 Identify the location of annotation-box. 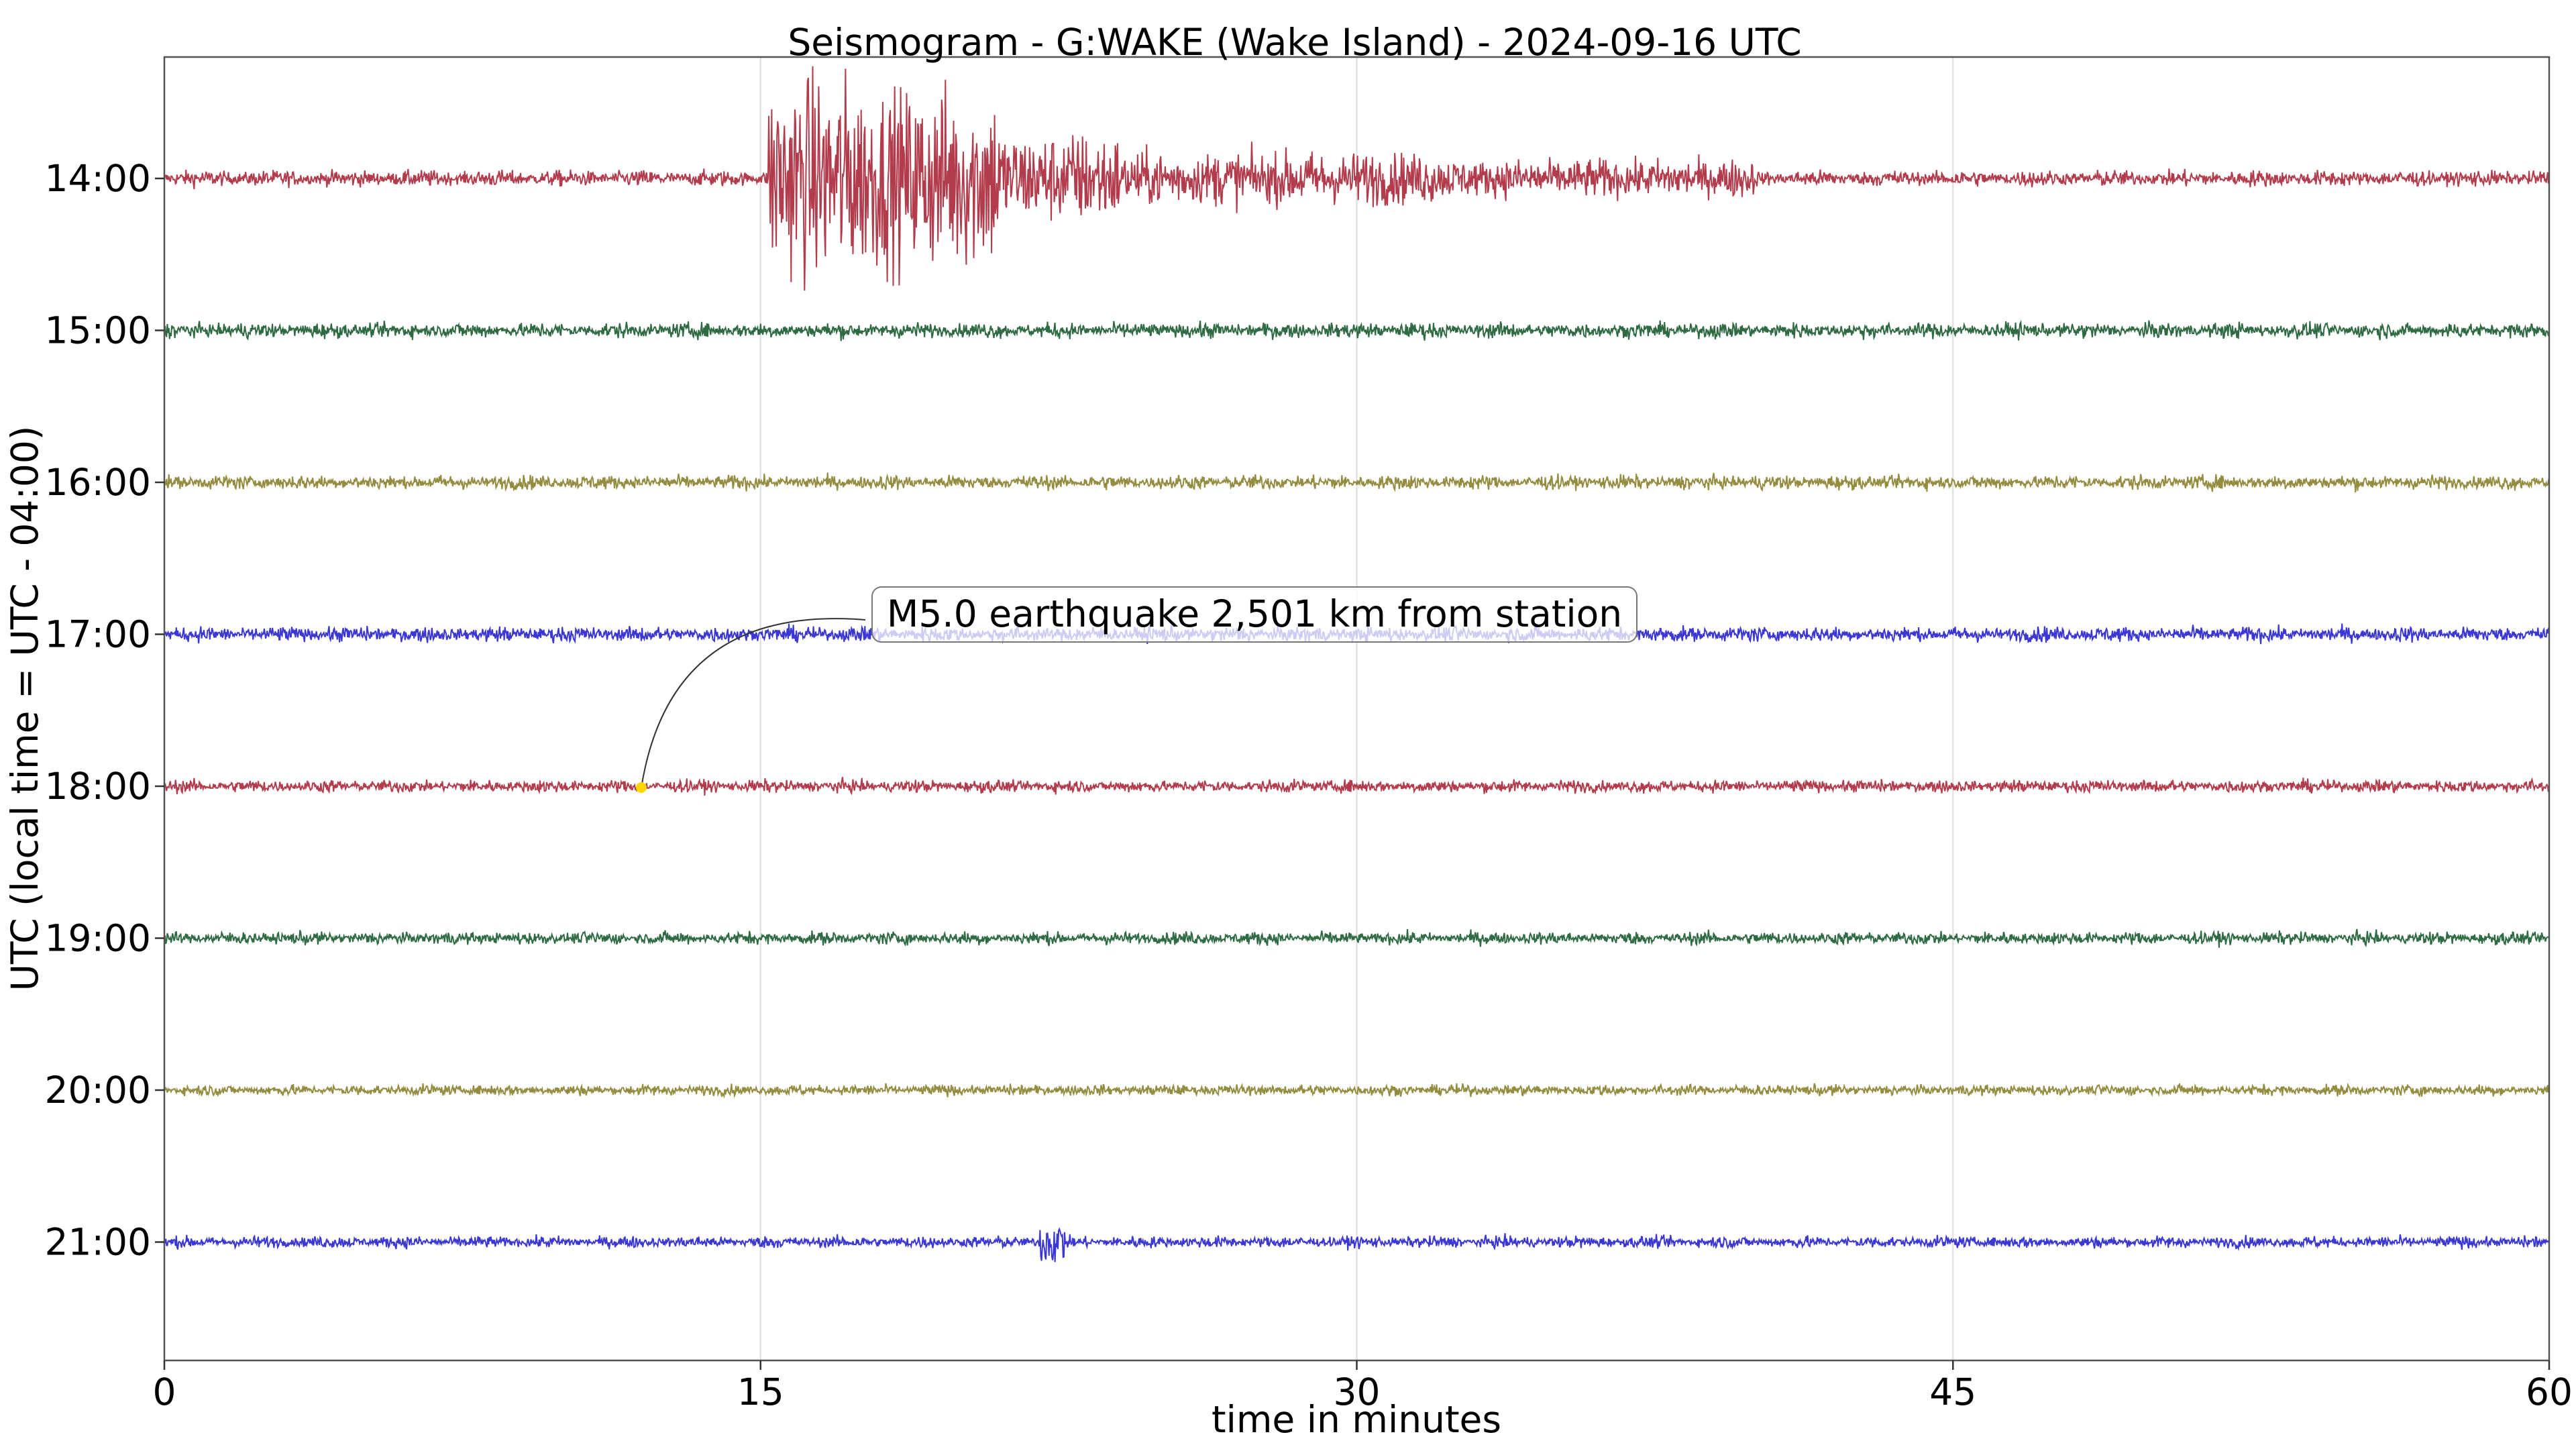
(1254, 614).